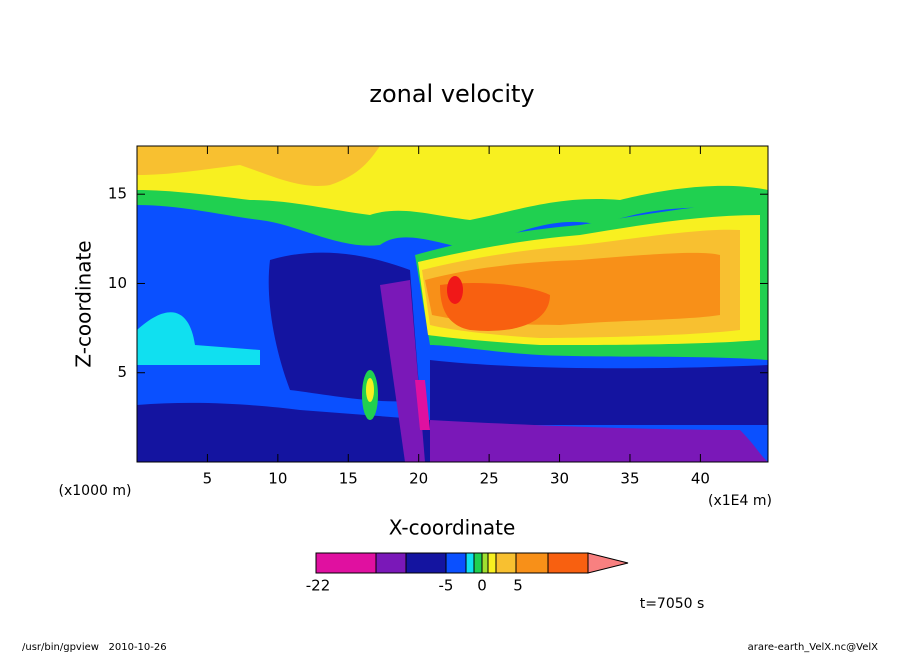 This screenshot has width=904, height=654. What do you see at coordinates (277, 479) in the screenshot?
I see `x-tick-label: 10` at bounding box center [277, 479].